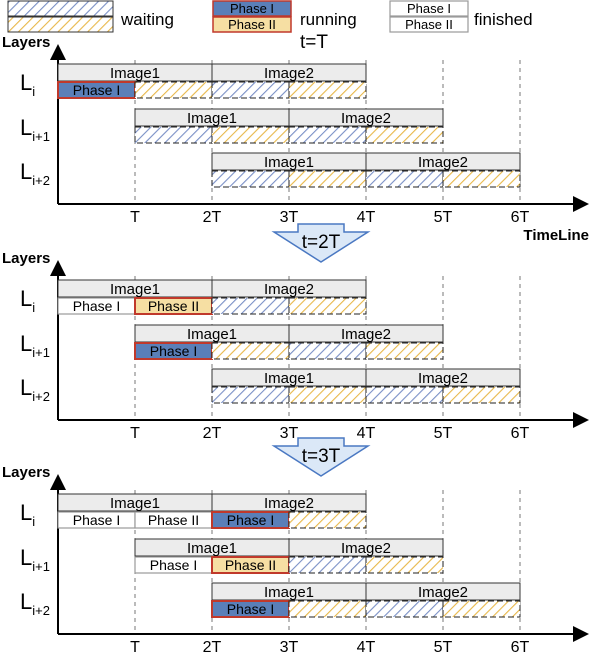  I want to click on down-arrow-icon, so click(321, 243).